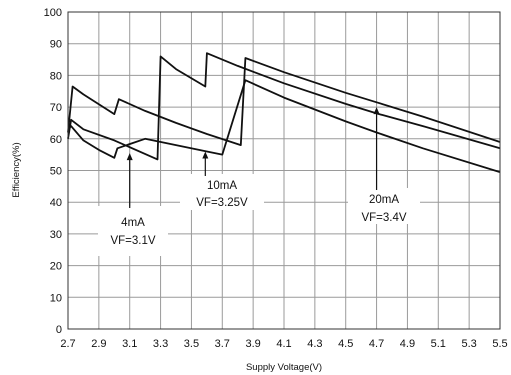 Image resolution: width=511 pixels, height=375 pixels. I want to click on y-tick-labels: 0 10 20 30 40 50 60 70 80 90 100, so click(53, 171).